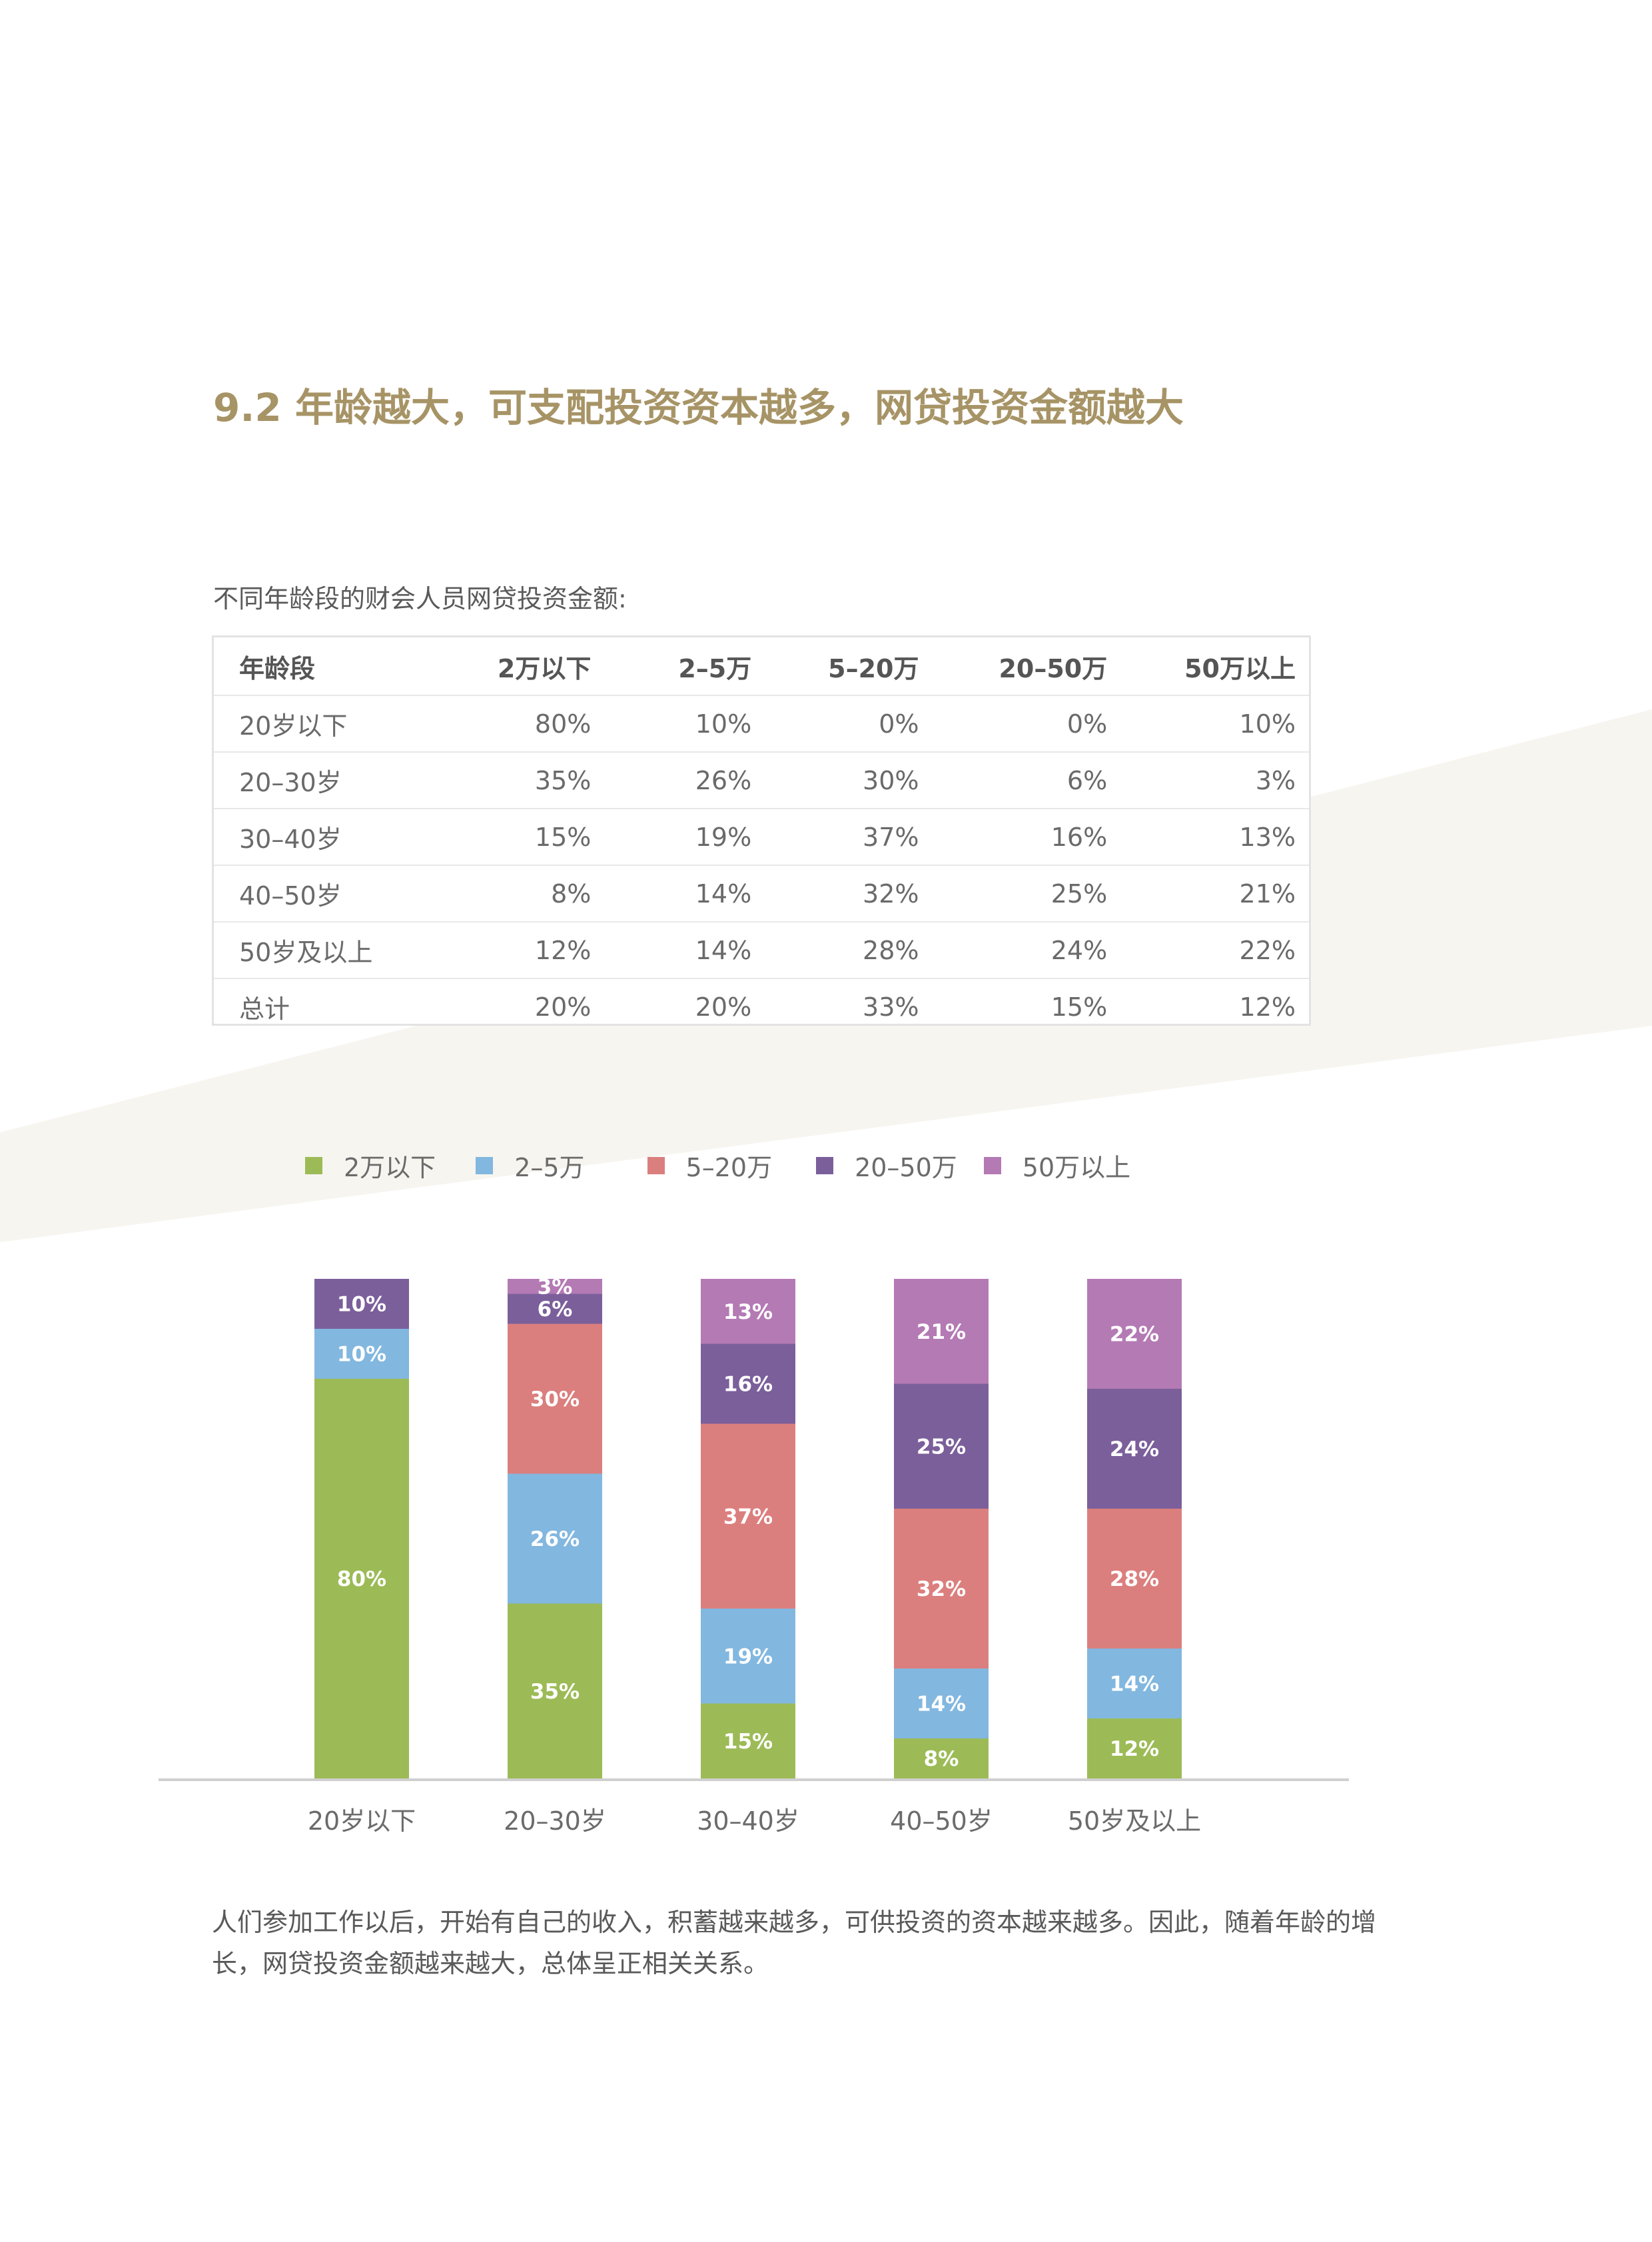 The height and width of the screenshot is (2242, 1652). Describe the element at coordinates (1076, 1167) in the screenshot. I see `legend-label: 50万以上` at that location.